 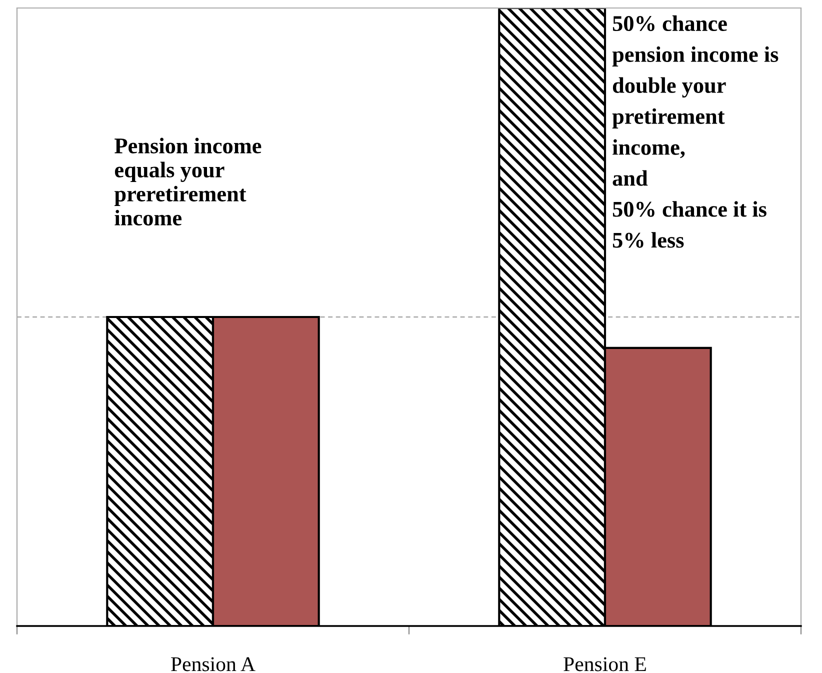 What do you see at coordinates (188, 182) in the screenshot?
I see `annotation: Pension income equals your preretirement income` at bounding box center [188, 182].